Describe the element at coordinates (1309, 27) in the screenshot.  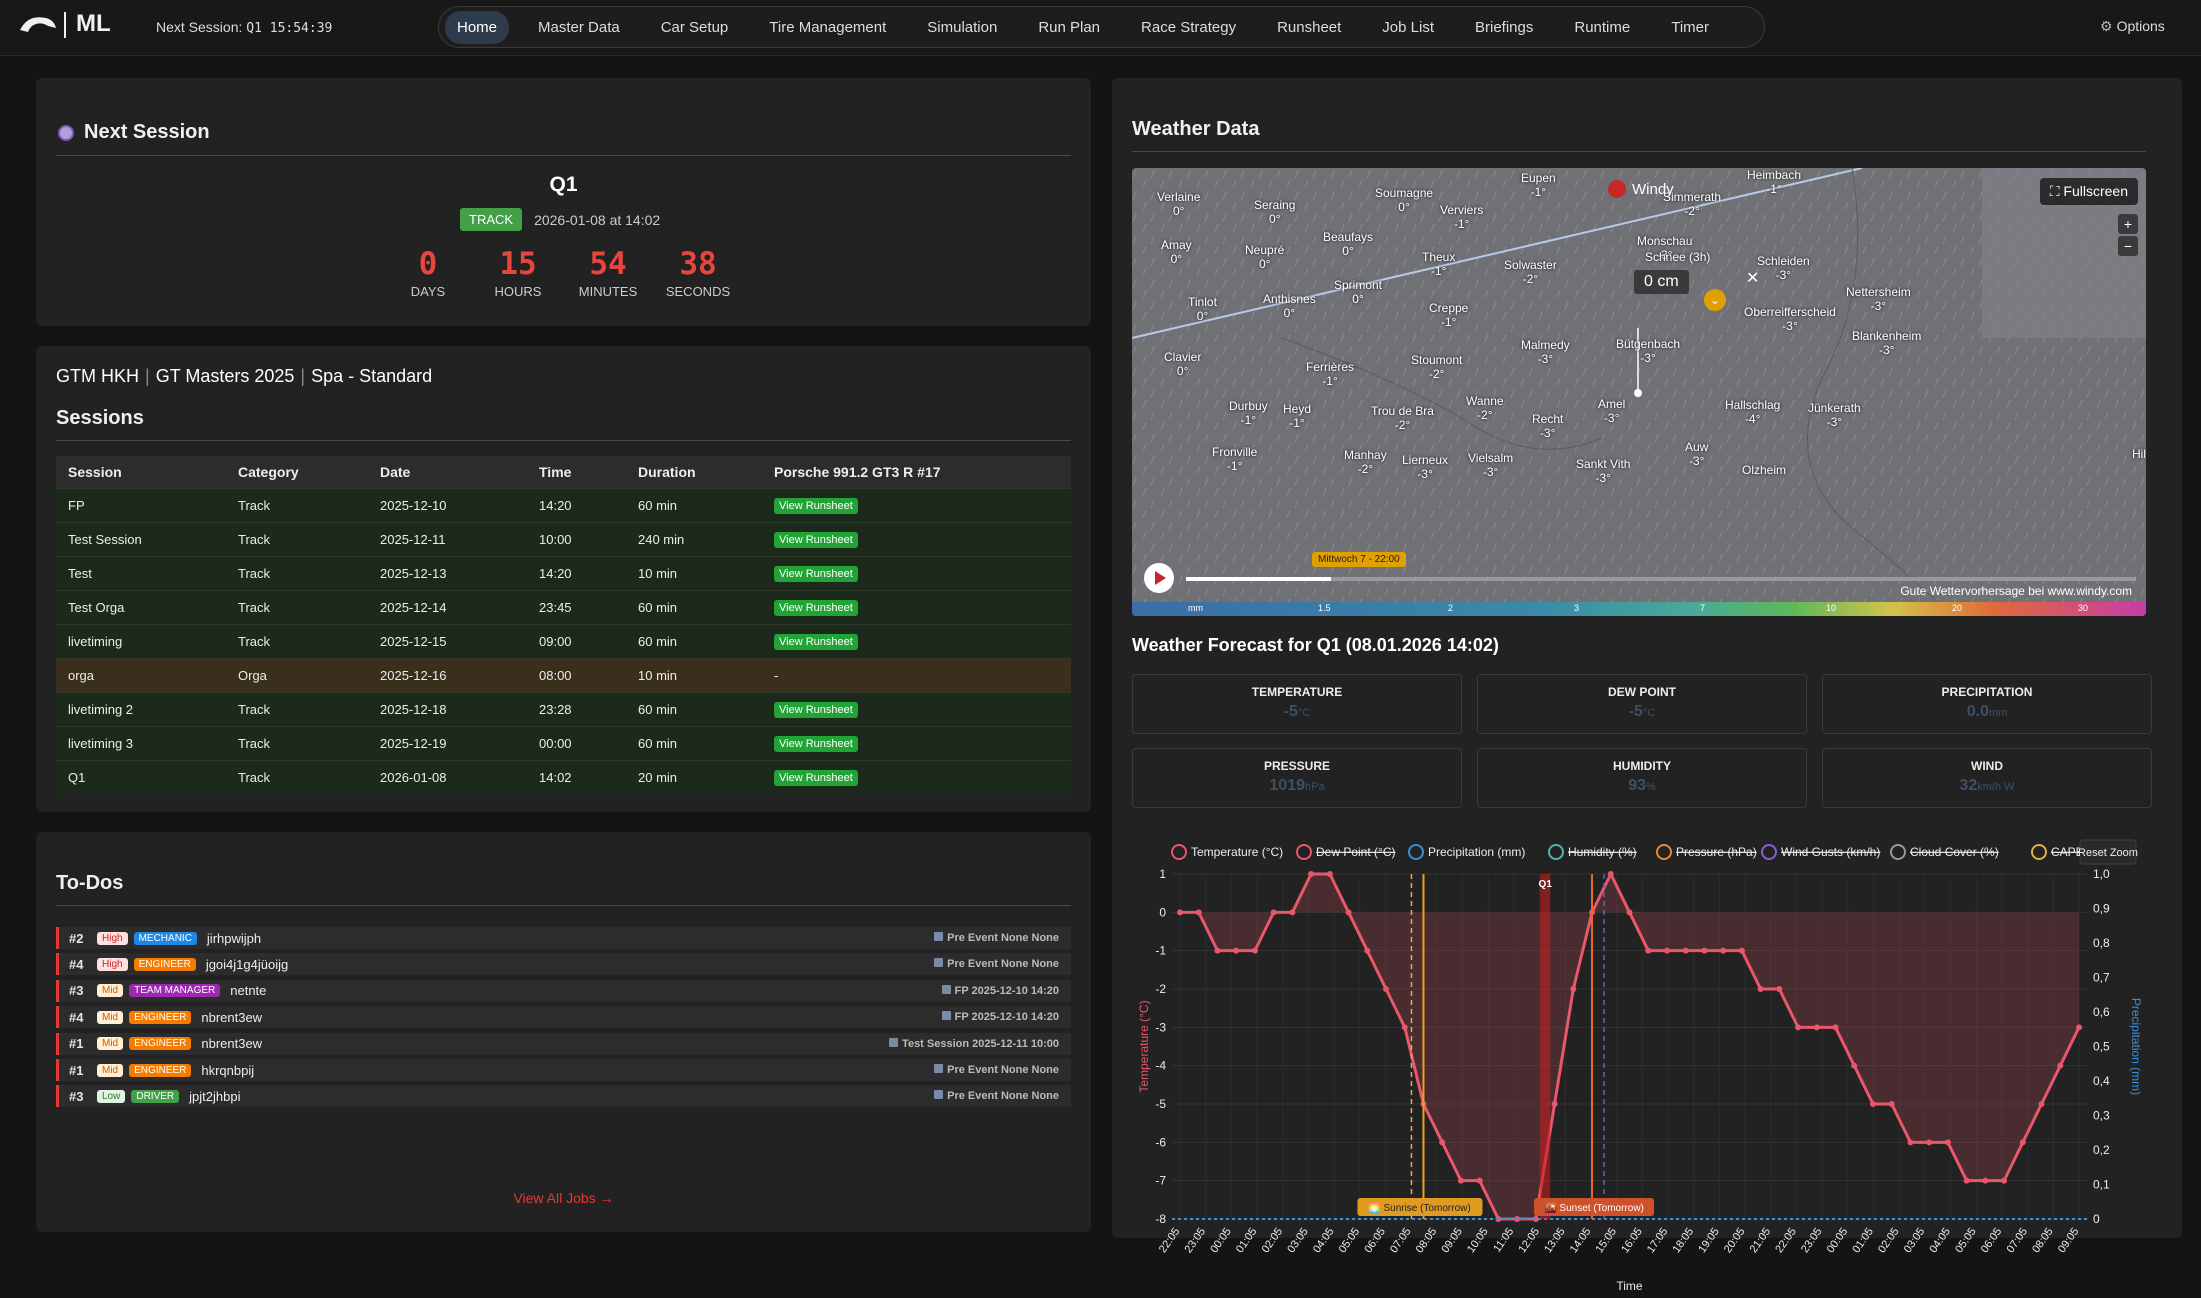
I see `nav-runsheet: Runsheet` at that location.